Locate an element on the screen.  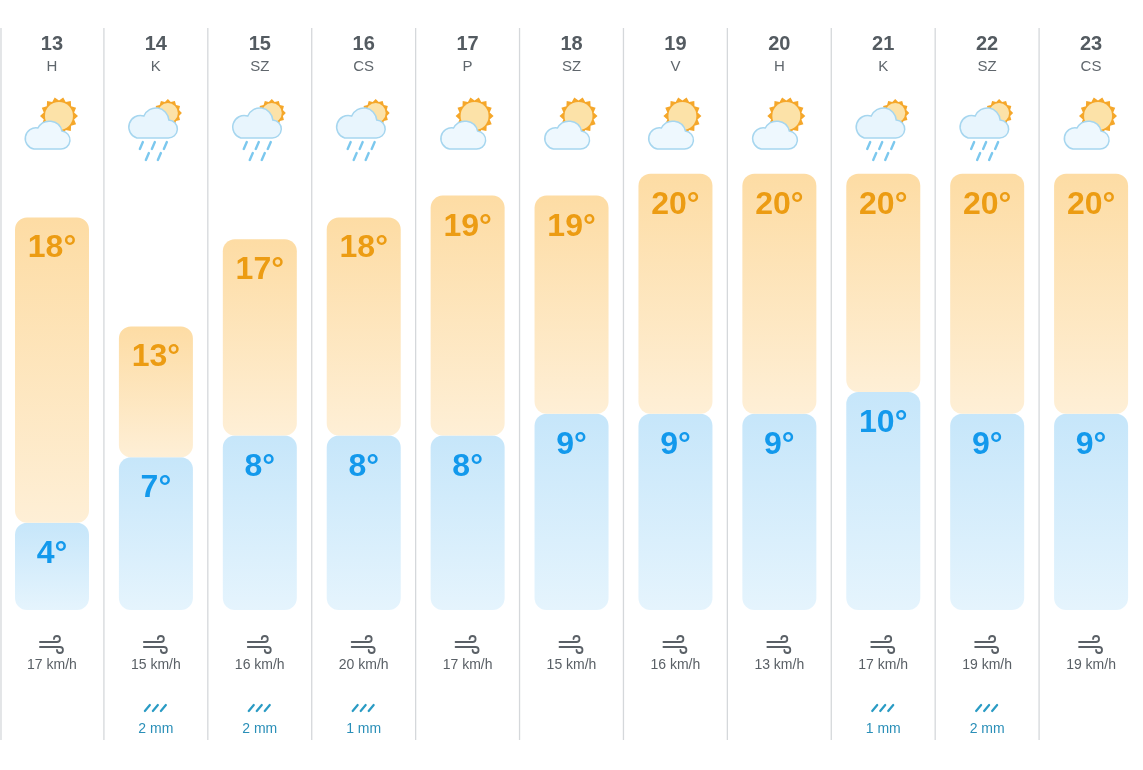
x-tick-label: 17 P is located at coordinates (467, 53).